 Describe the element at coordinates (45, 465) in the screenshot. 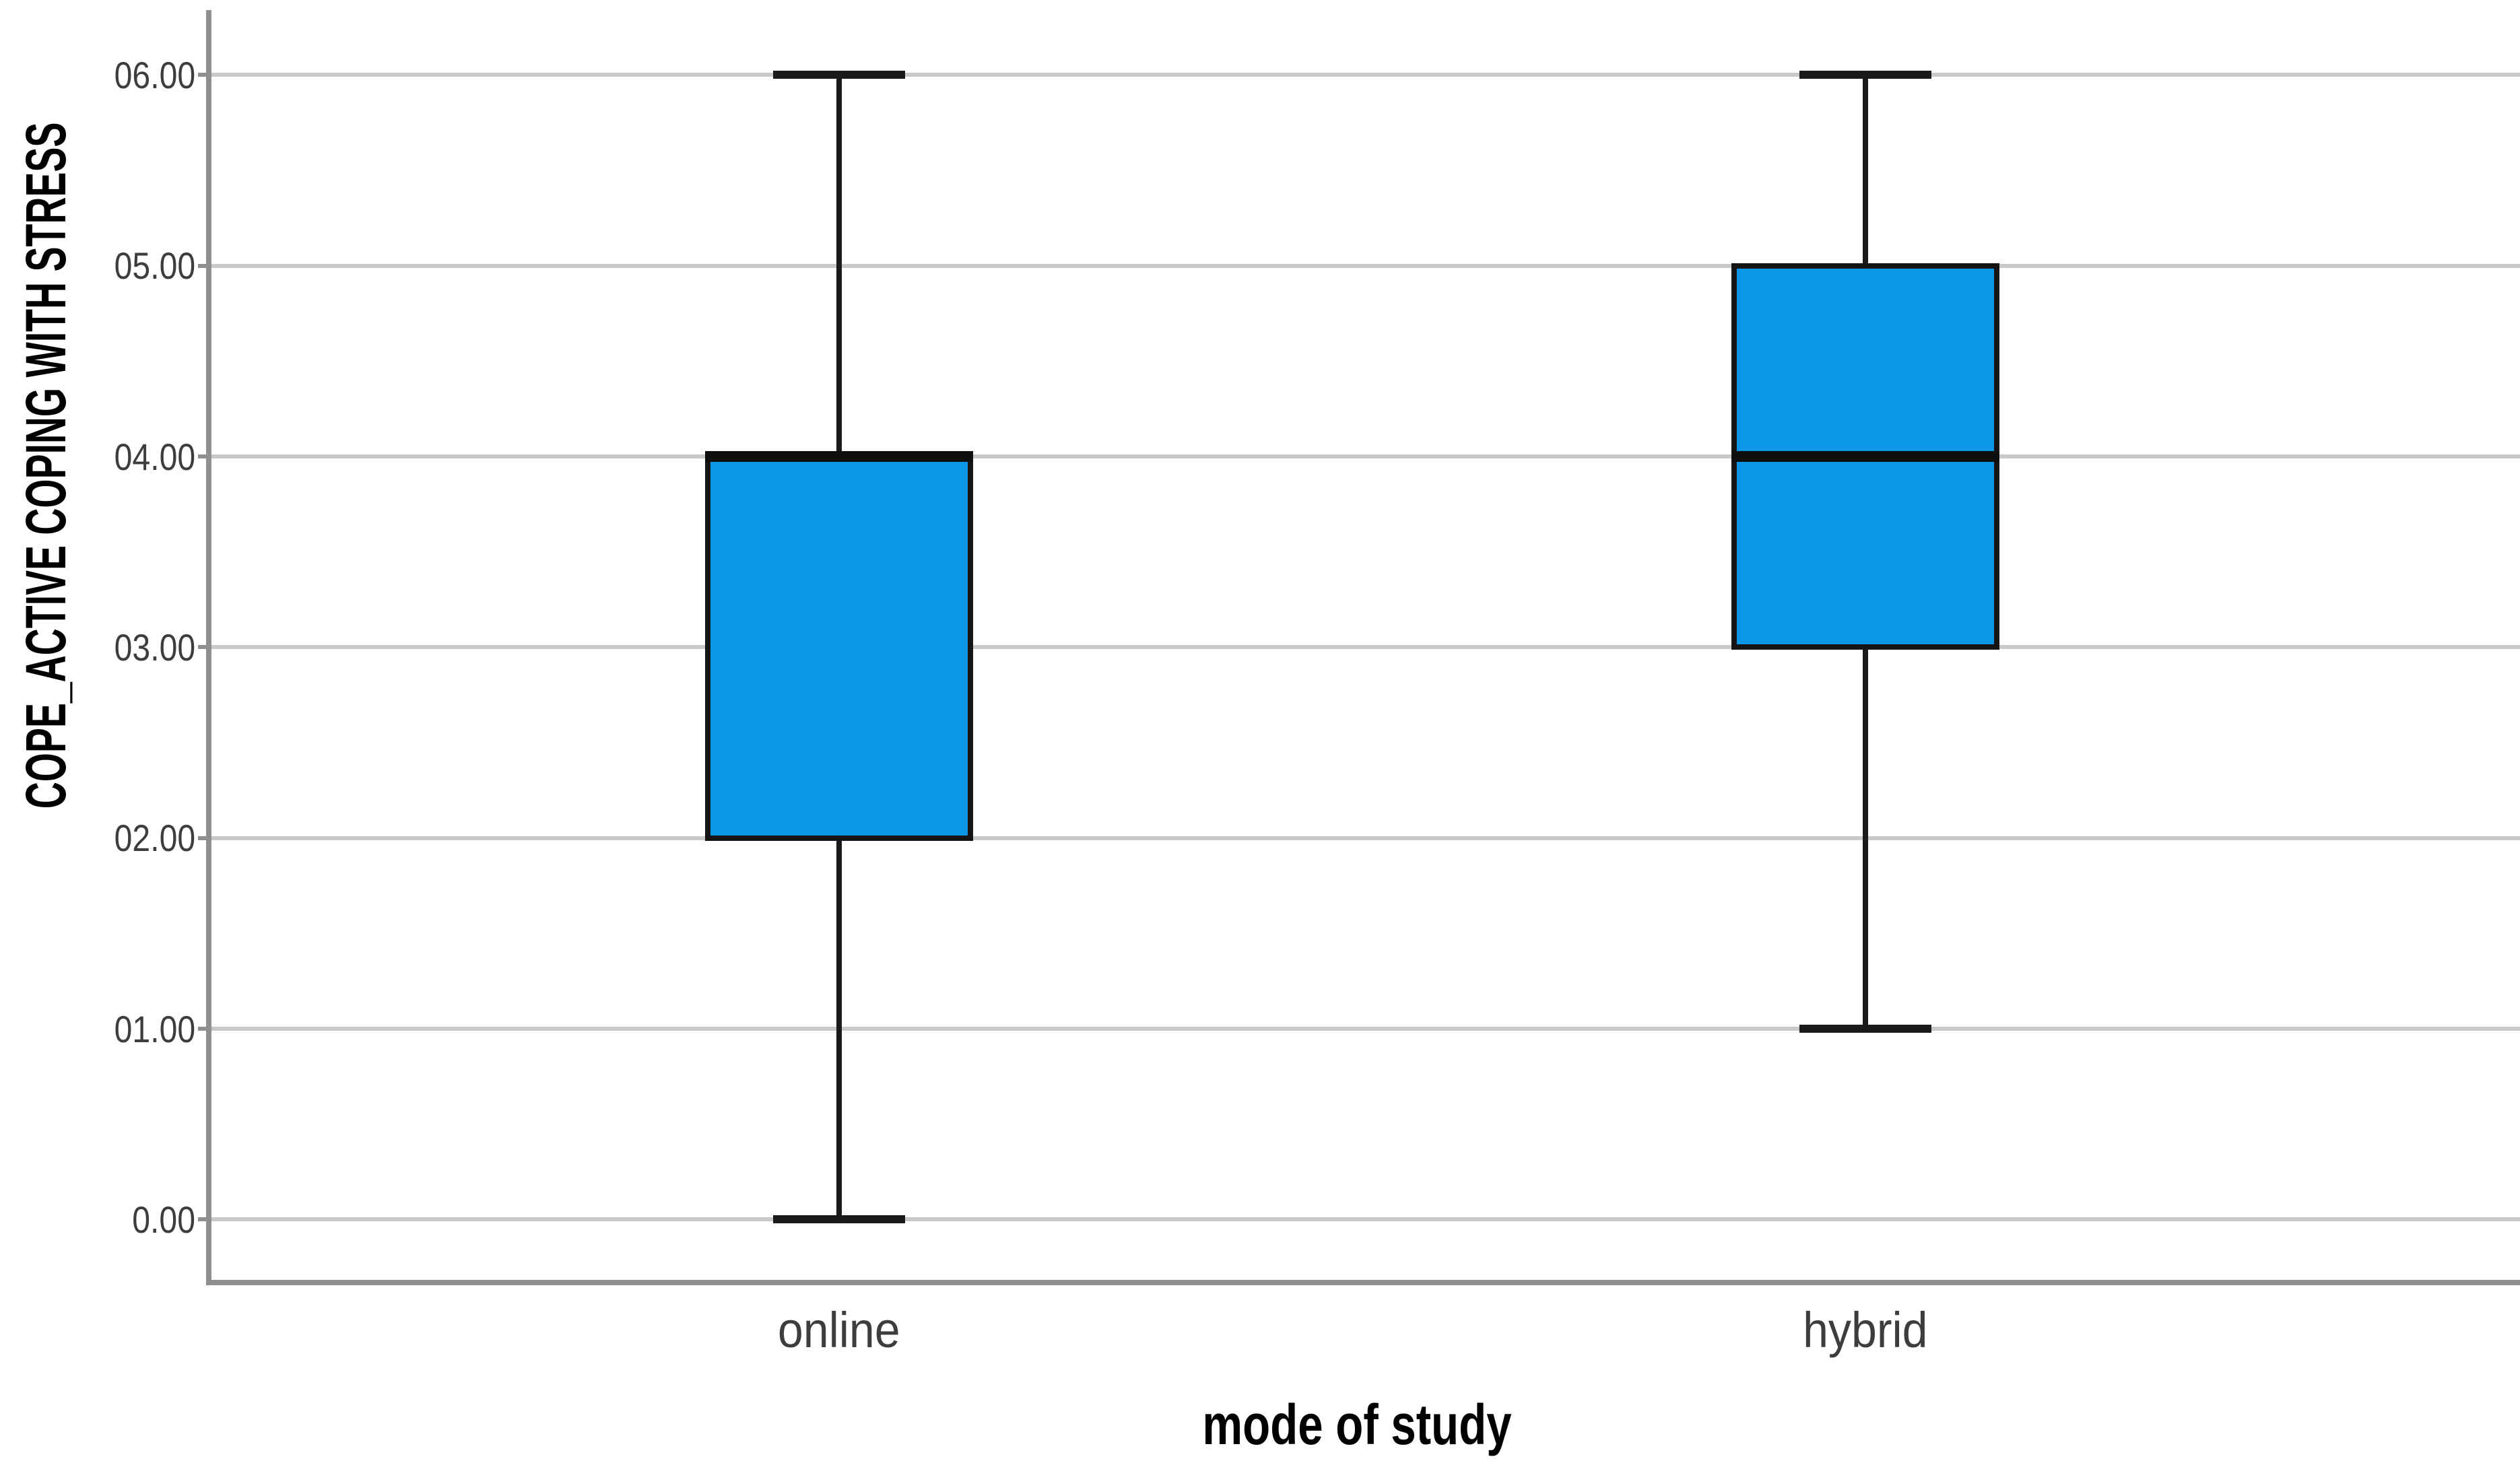

I see `y-axis-title-text: COPE_ACTIVE COPING WITH STRESS` at that location.